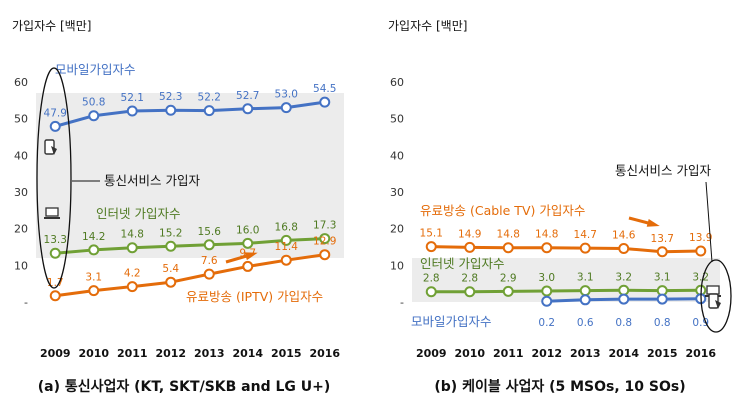 This screenshot has height=413, width=735. What do you see at coordinates (502, 210) in the screenshot?
I see `series-label: 유료방송 (Cable TV) 가입자수` at bounding box center [502, 210].